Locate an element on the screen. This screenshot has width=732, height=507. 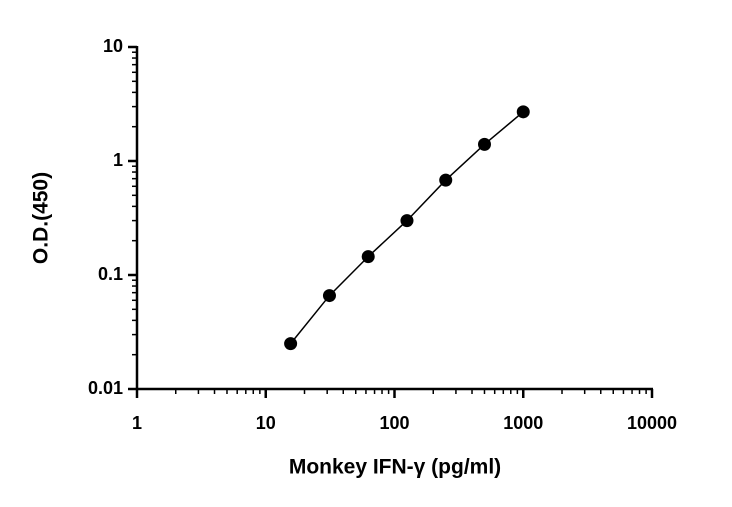
y-axis-title: O.D.(450) is located at coordinates (41, 218).